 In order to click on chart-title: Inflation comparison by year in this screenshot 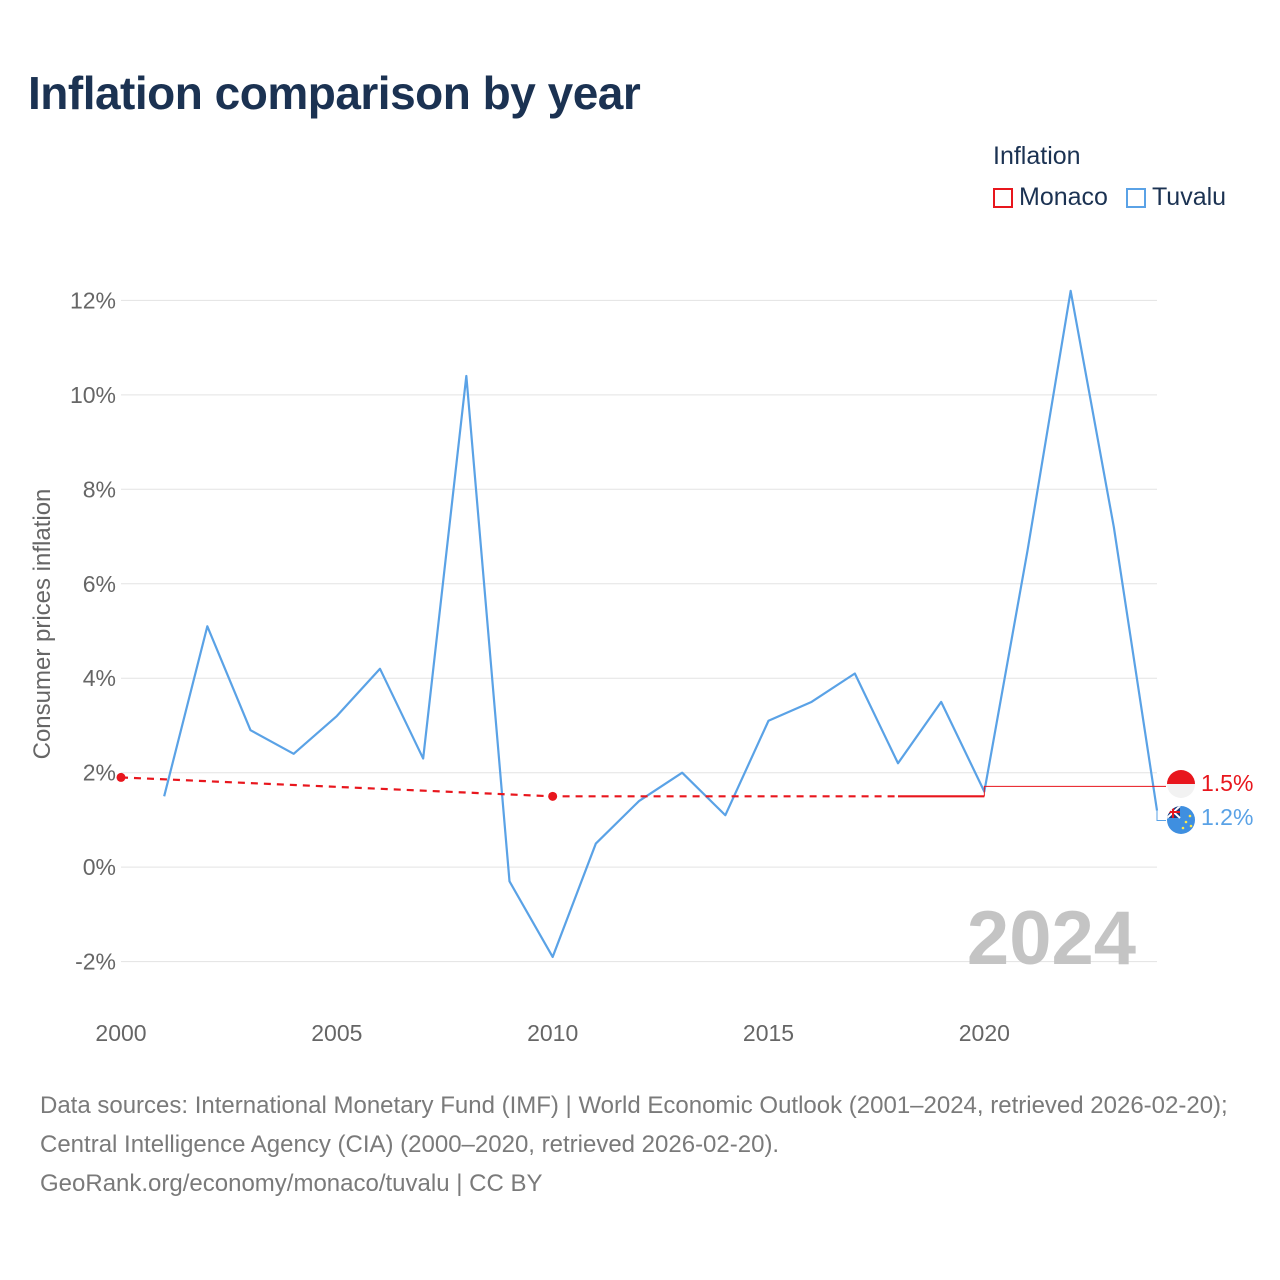, I will do `click(334, 93)`.